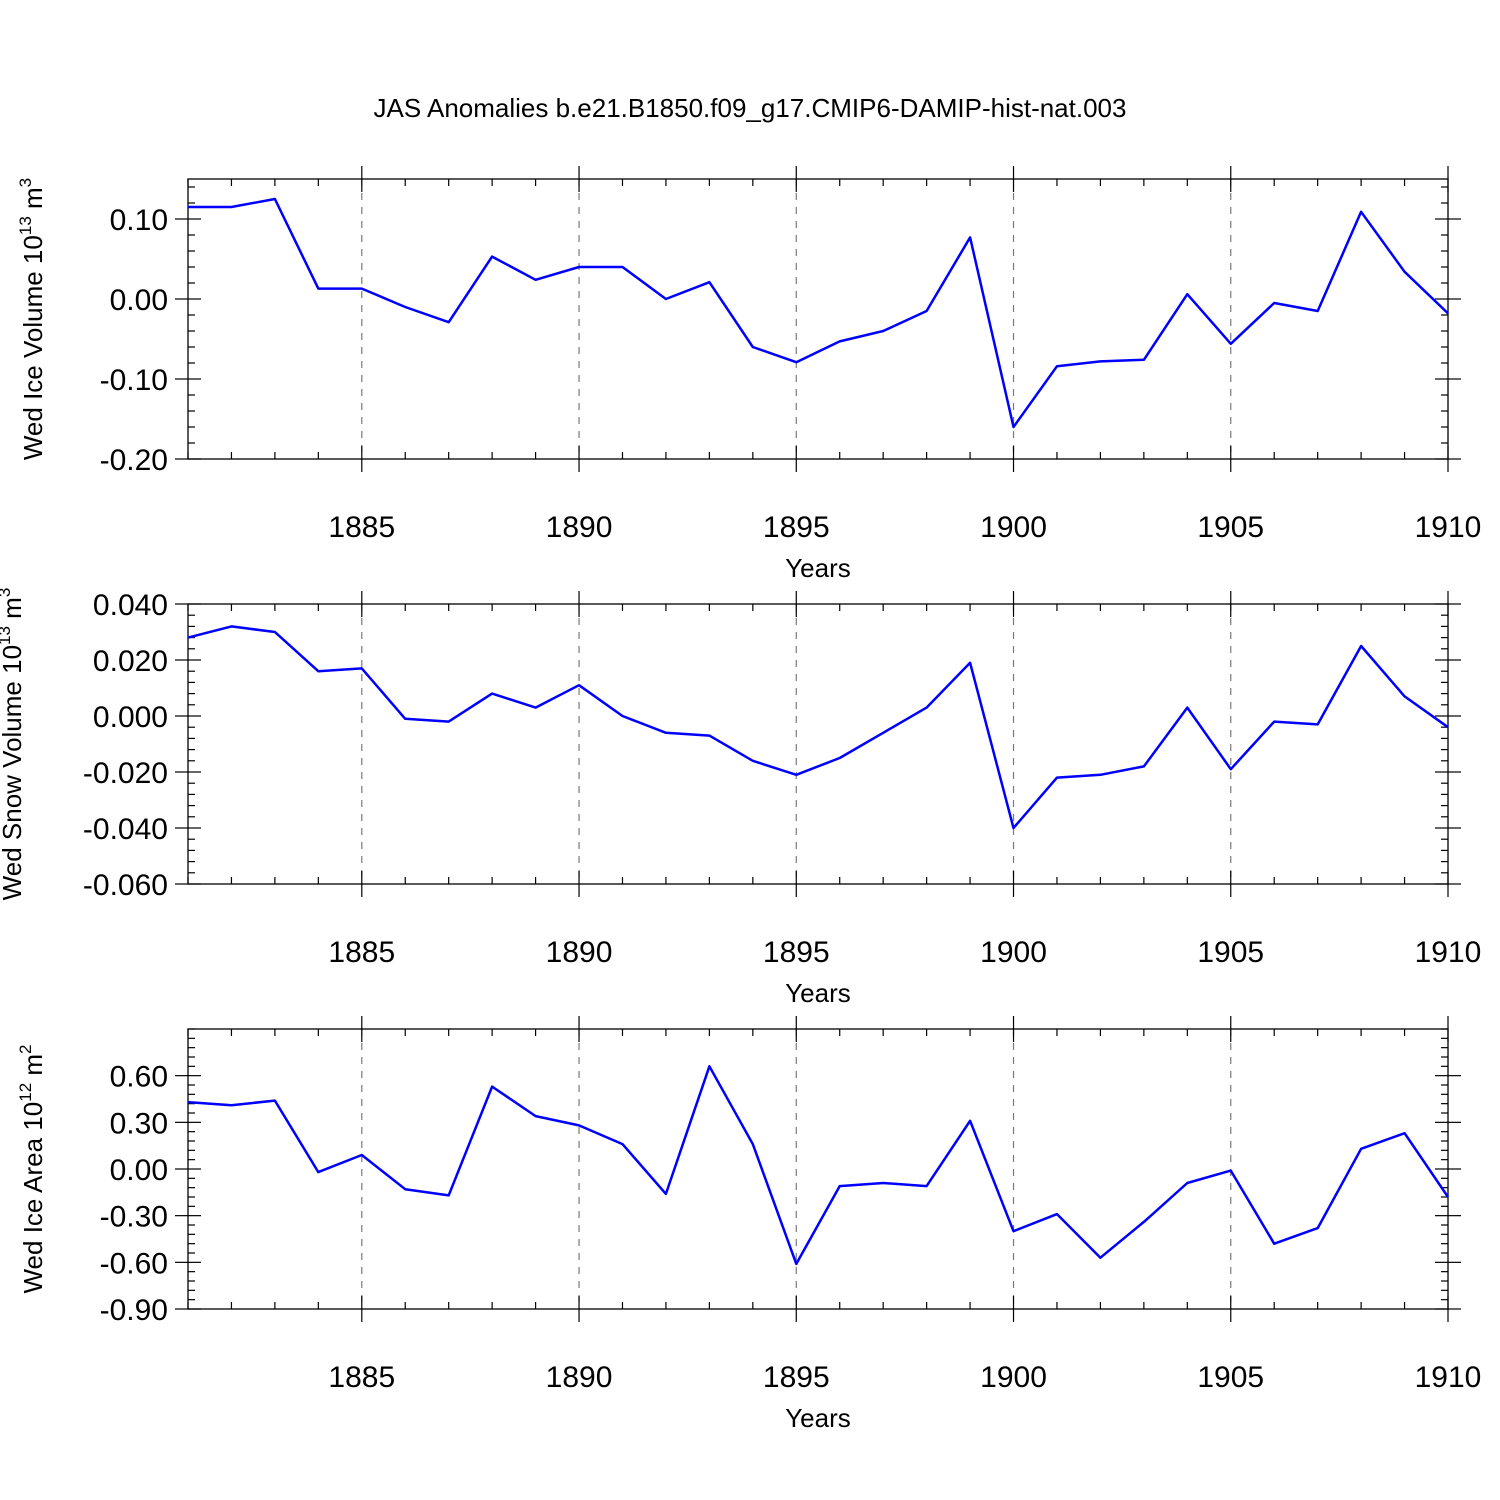  What do you see at coordinates (33, 1068) in the screenshot?
I see `y-axis-label-unit: m` at bounding box center [33, 1068].